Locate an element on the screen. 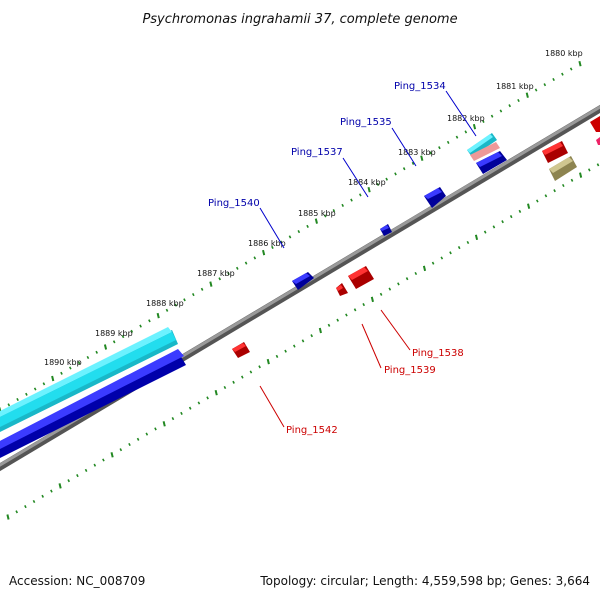 Image resolution: width=600 pixels, height=600 pixels. gene-block-f4 is located at coordinates (491, 162).